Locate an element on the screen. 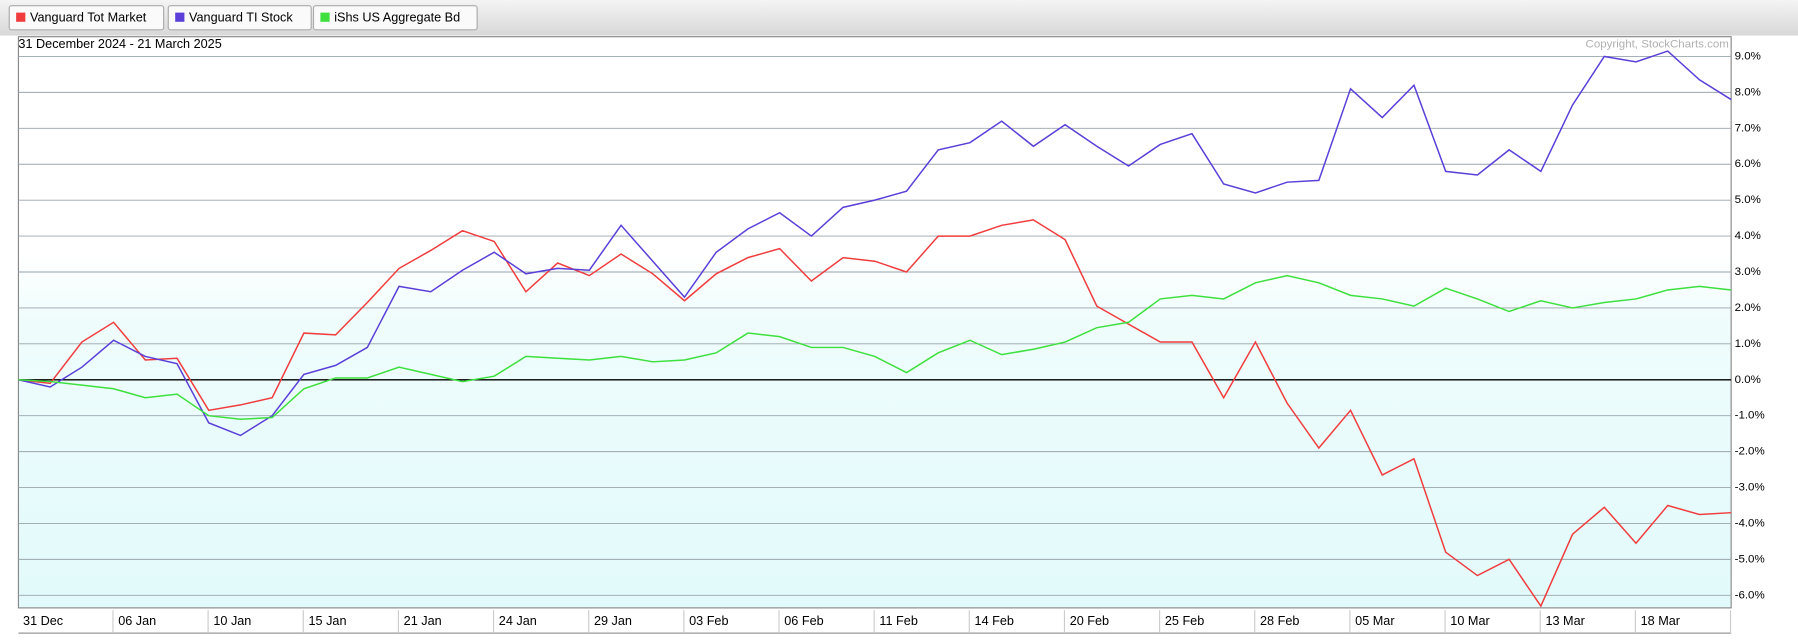 The width and height of the screenshot is (1798, 640). y-tick-label: -5.0% is located at coordinates (1750, 559).